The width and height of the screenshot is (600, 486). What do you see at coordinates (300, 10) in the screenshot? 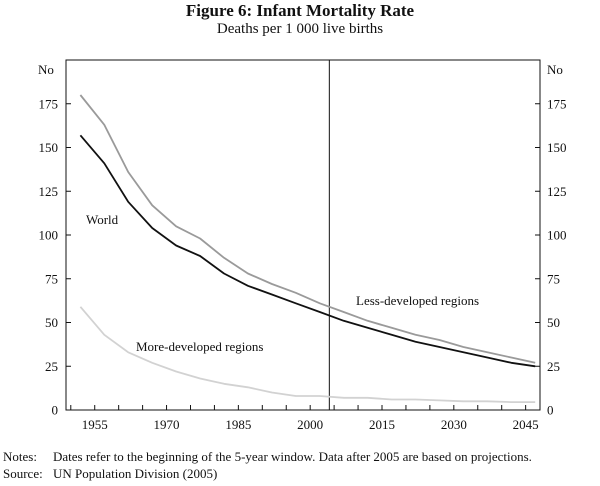
I see `chart-title: Figure 6: Infant Mortality Rate` at bounding box center [300, 10].